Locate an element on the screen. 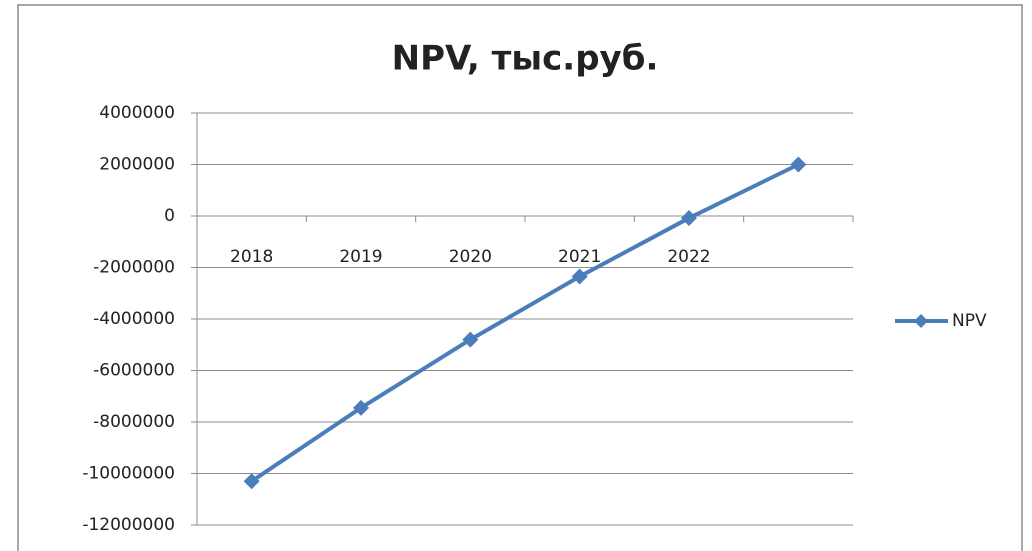 Image resolution: width=1032 pixels, height=551 pixels. y-tick-label: -6000000 is located at coordinates (134, 371).